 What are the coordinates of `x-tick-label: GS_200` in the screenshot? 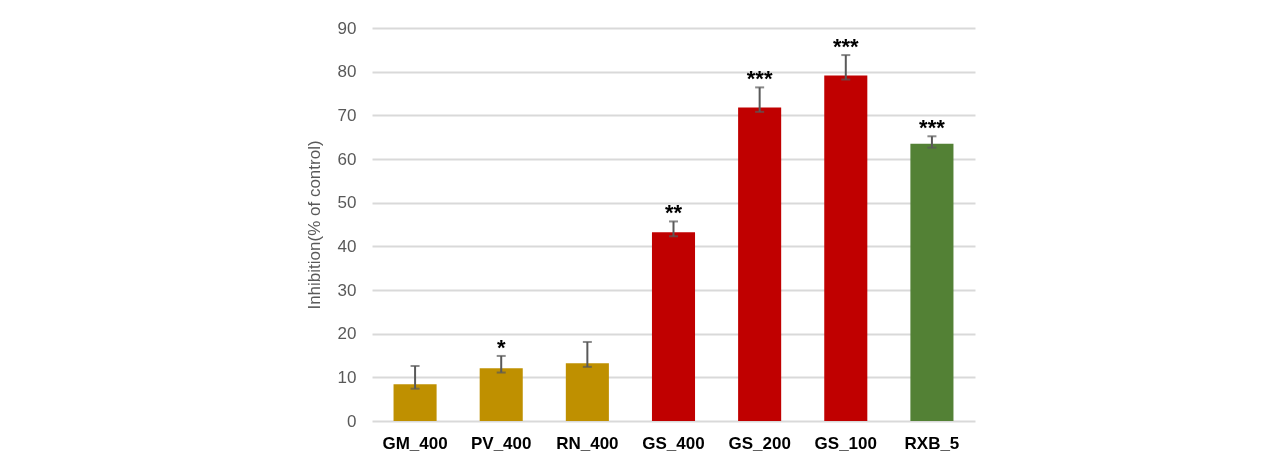 It's located at (759, 443).